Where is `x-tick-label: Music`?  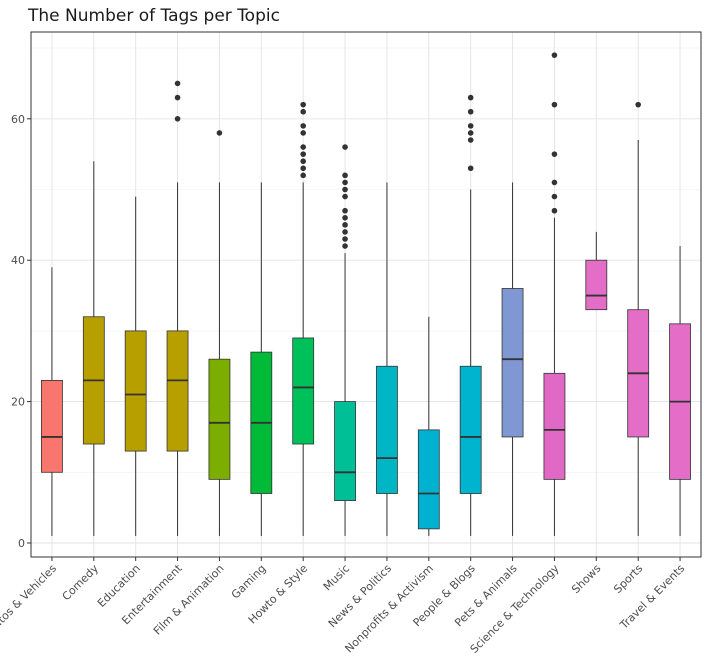
x-tick-label: Music is located at coordinates (336, 577).